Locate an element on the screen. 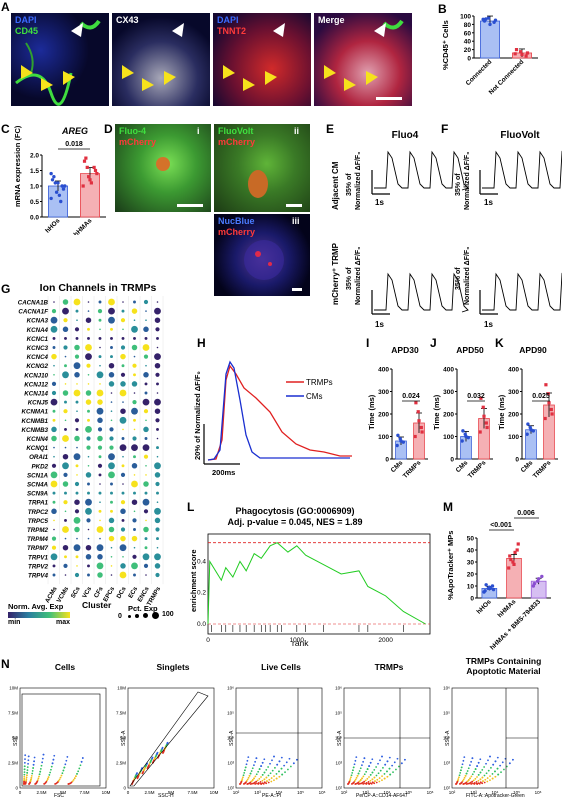 The width and height of the screenshot is (563, 805). n-ytick-2: 10² is located at coordinates (230, 788).